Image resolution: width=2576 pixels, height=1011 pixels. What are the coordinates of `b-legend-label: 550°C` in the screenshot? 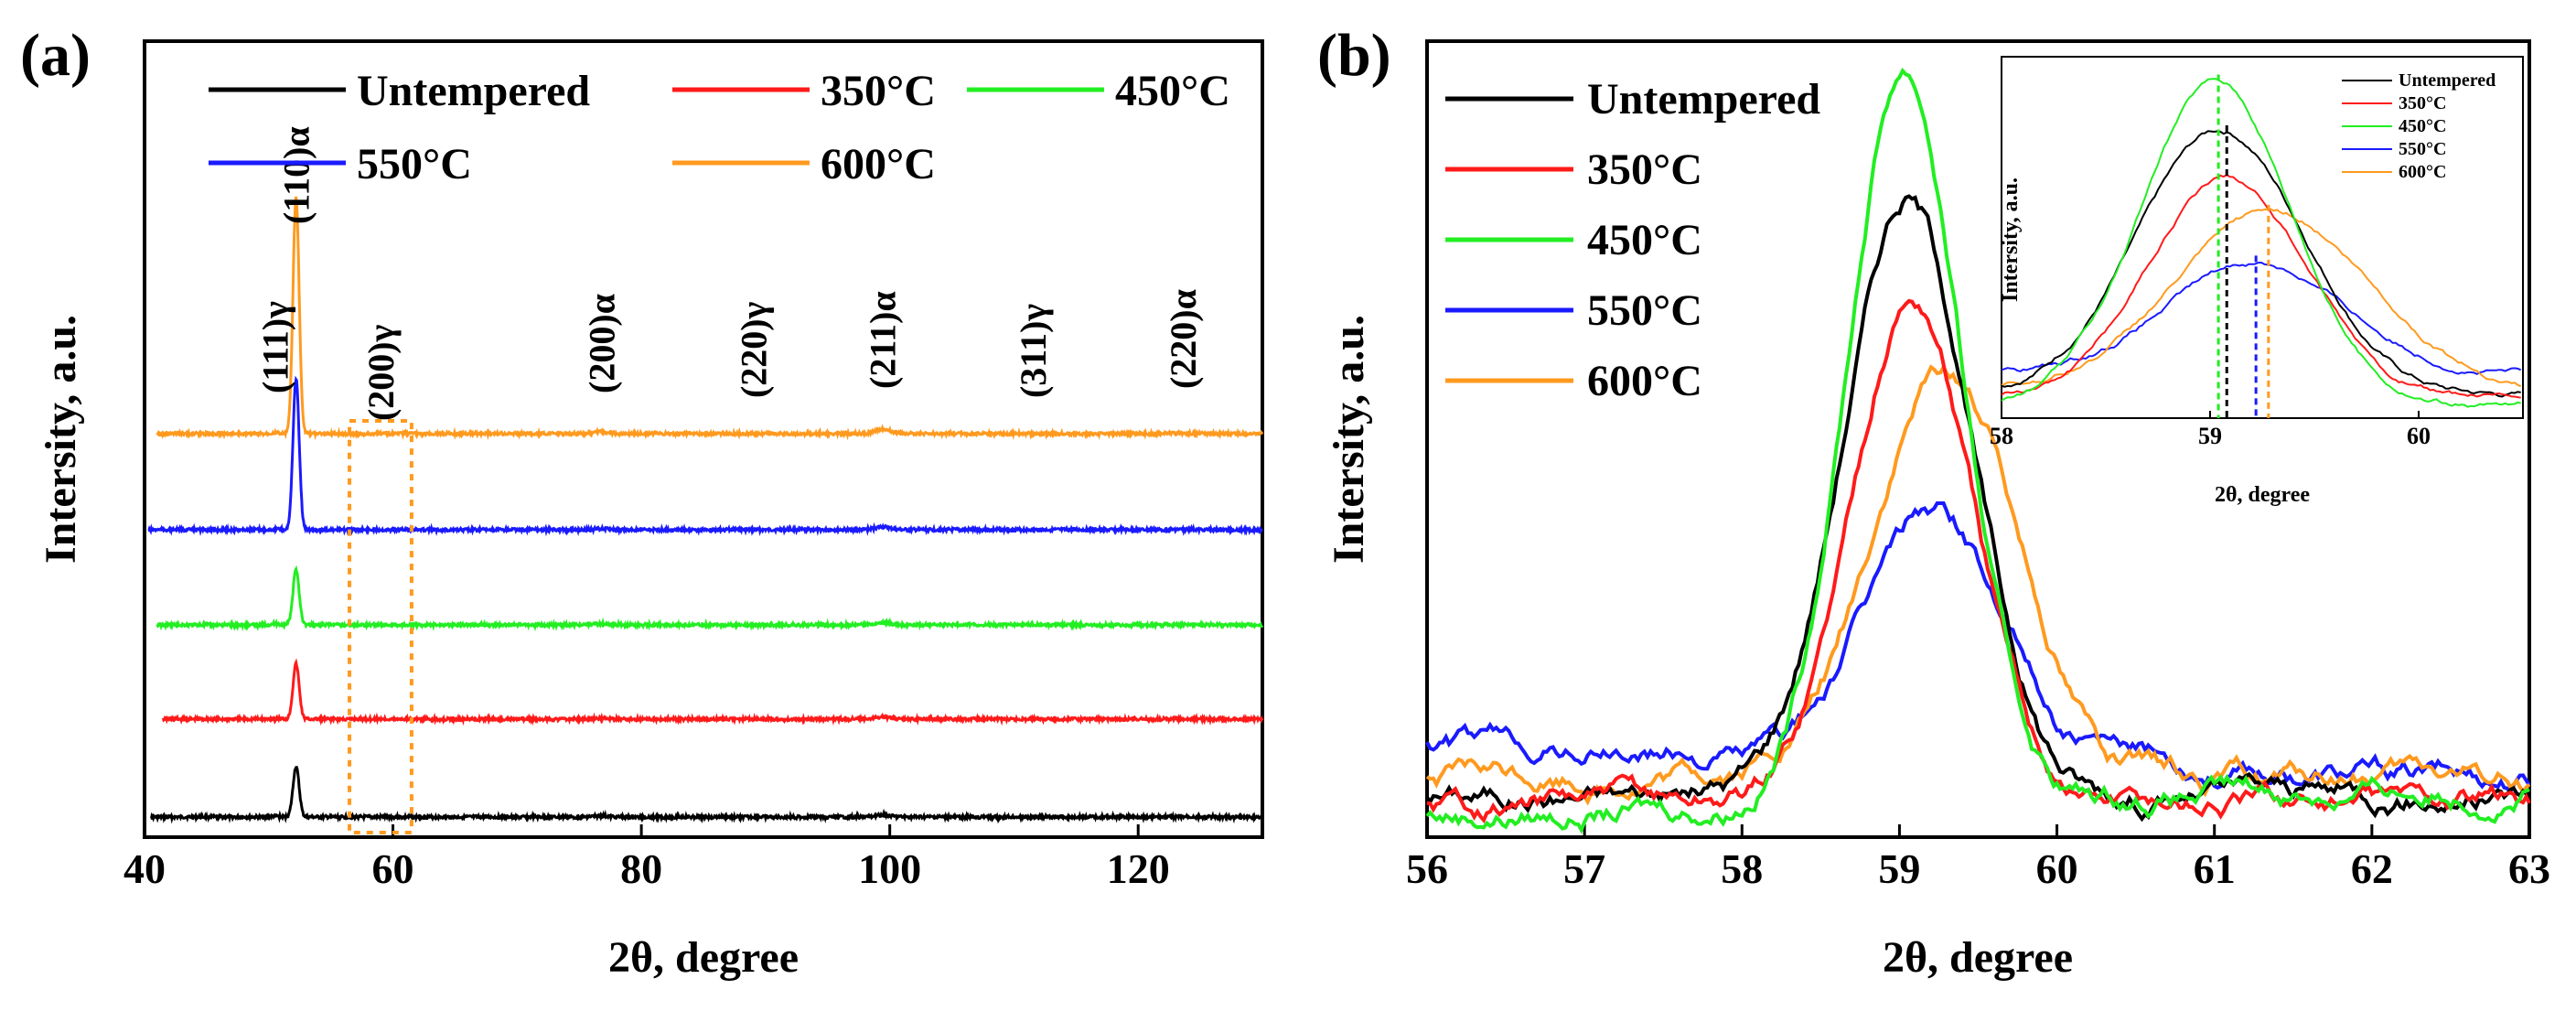 It's located at (1644, 310).